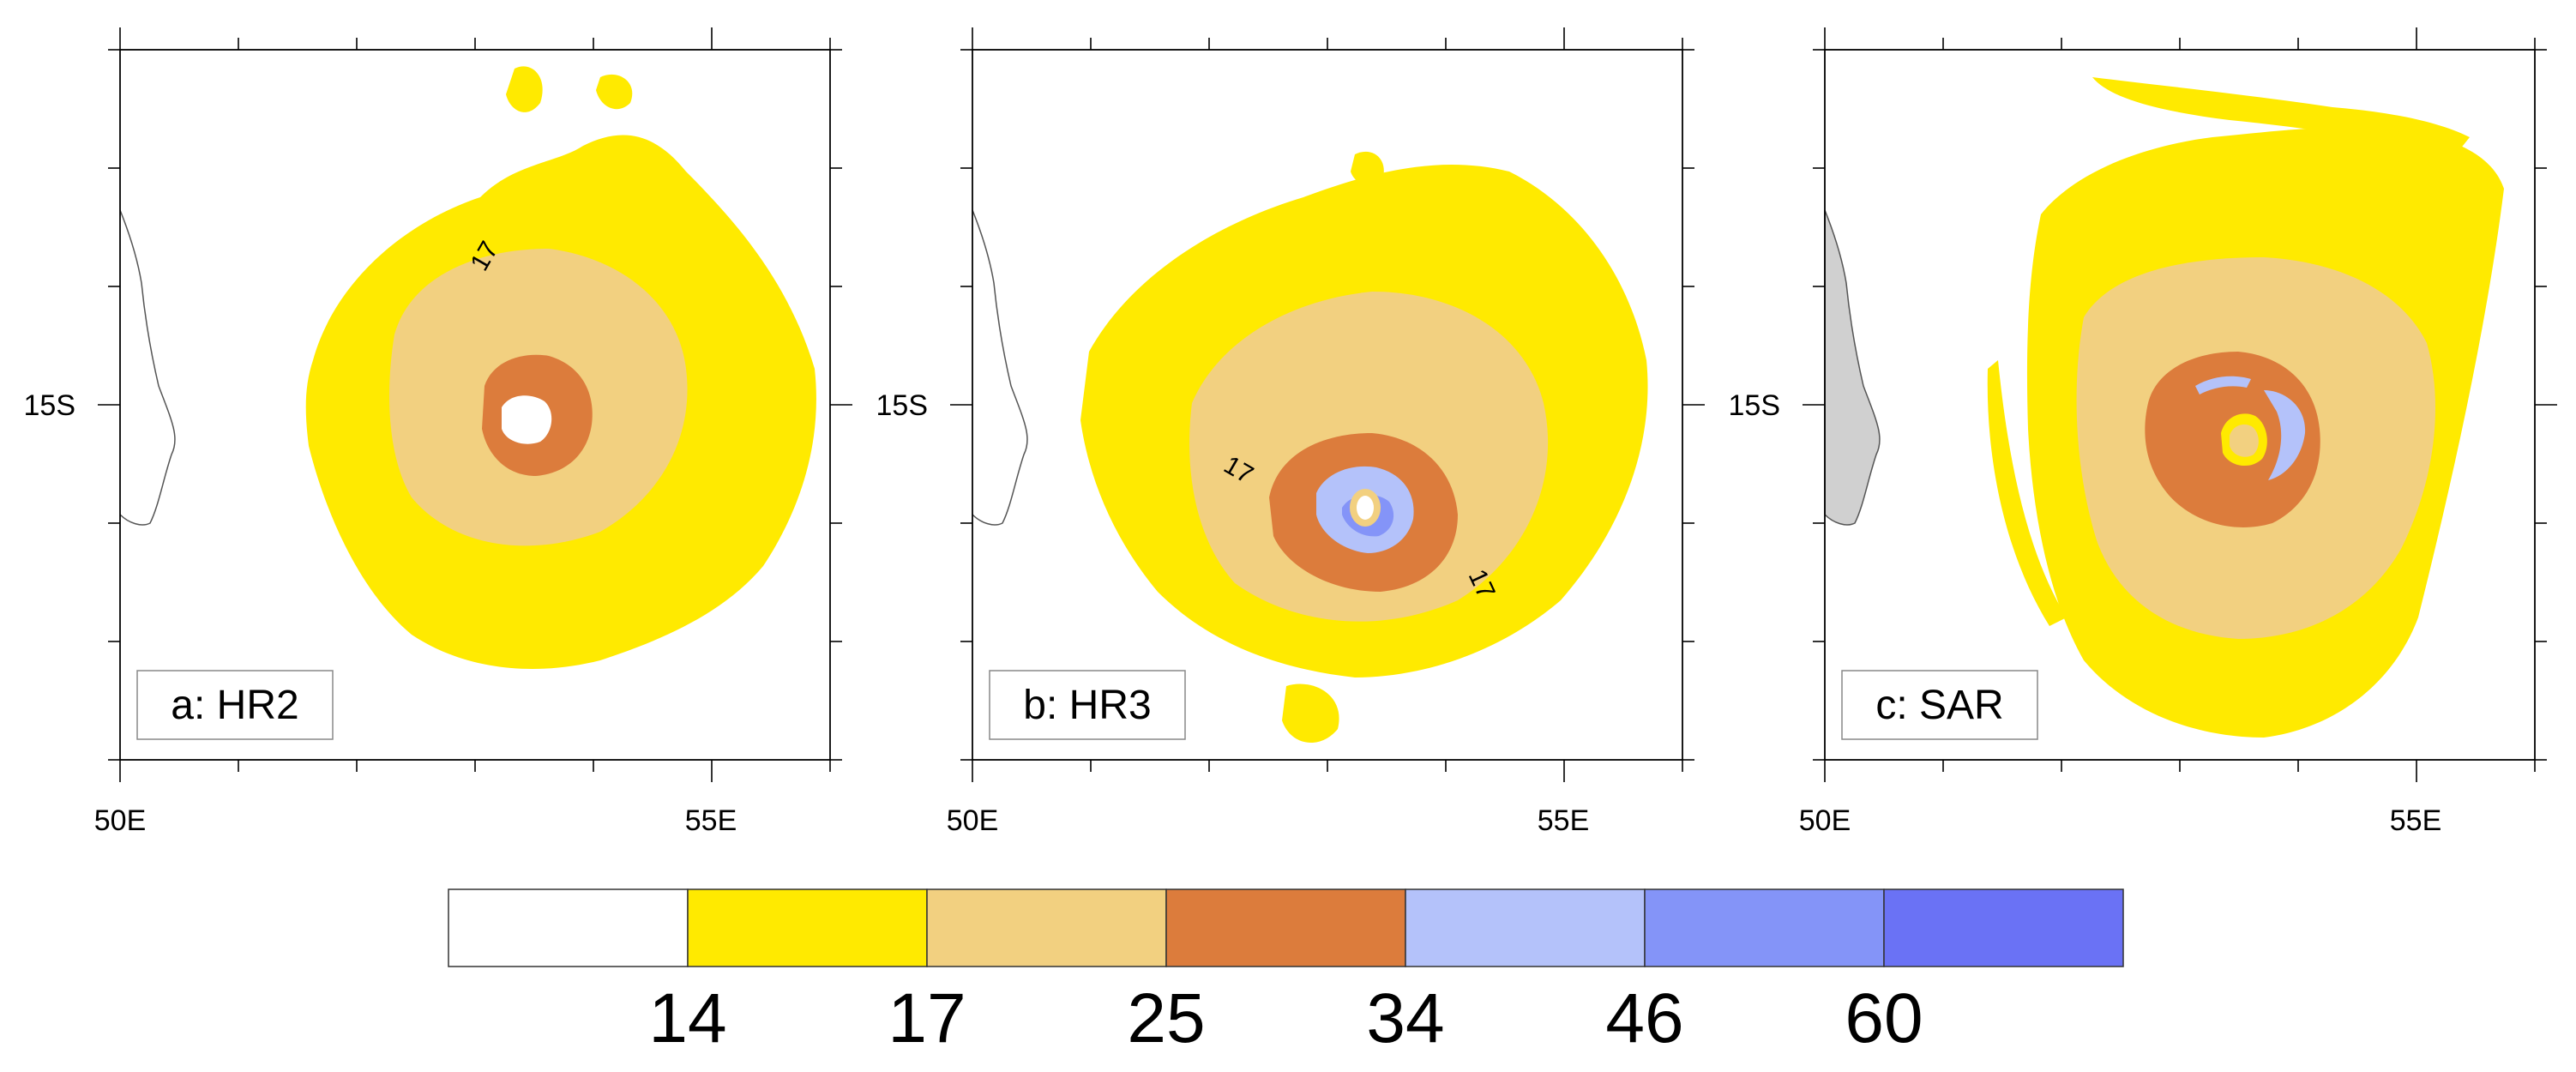 The height and width of the screenshot is (1072, 2576). Describe the element at coordinates (120, 821) in the screenshot. I see `panel-a-lon-label-50e: 50E` at that location.